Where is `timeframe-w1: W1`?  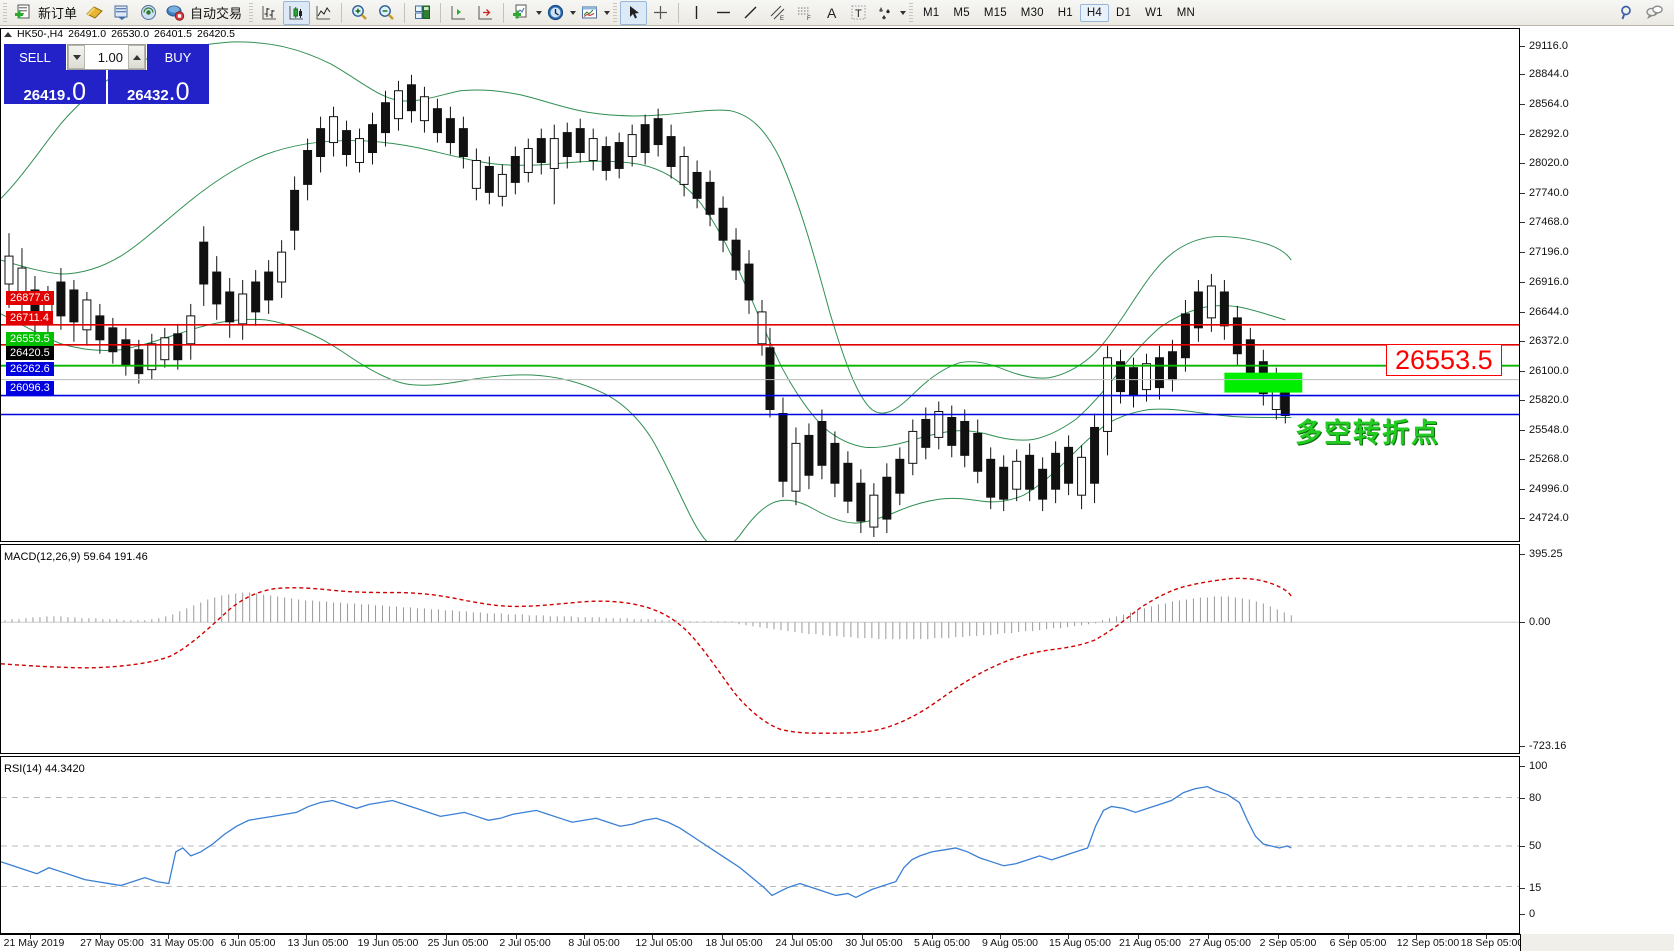
timeframe-w1: W1 is located at coordinates (1154, 12).